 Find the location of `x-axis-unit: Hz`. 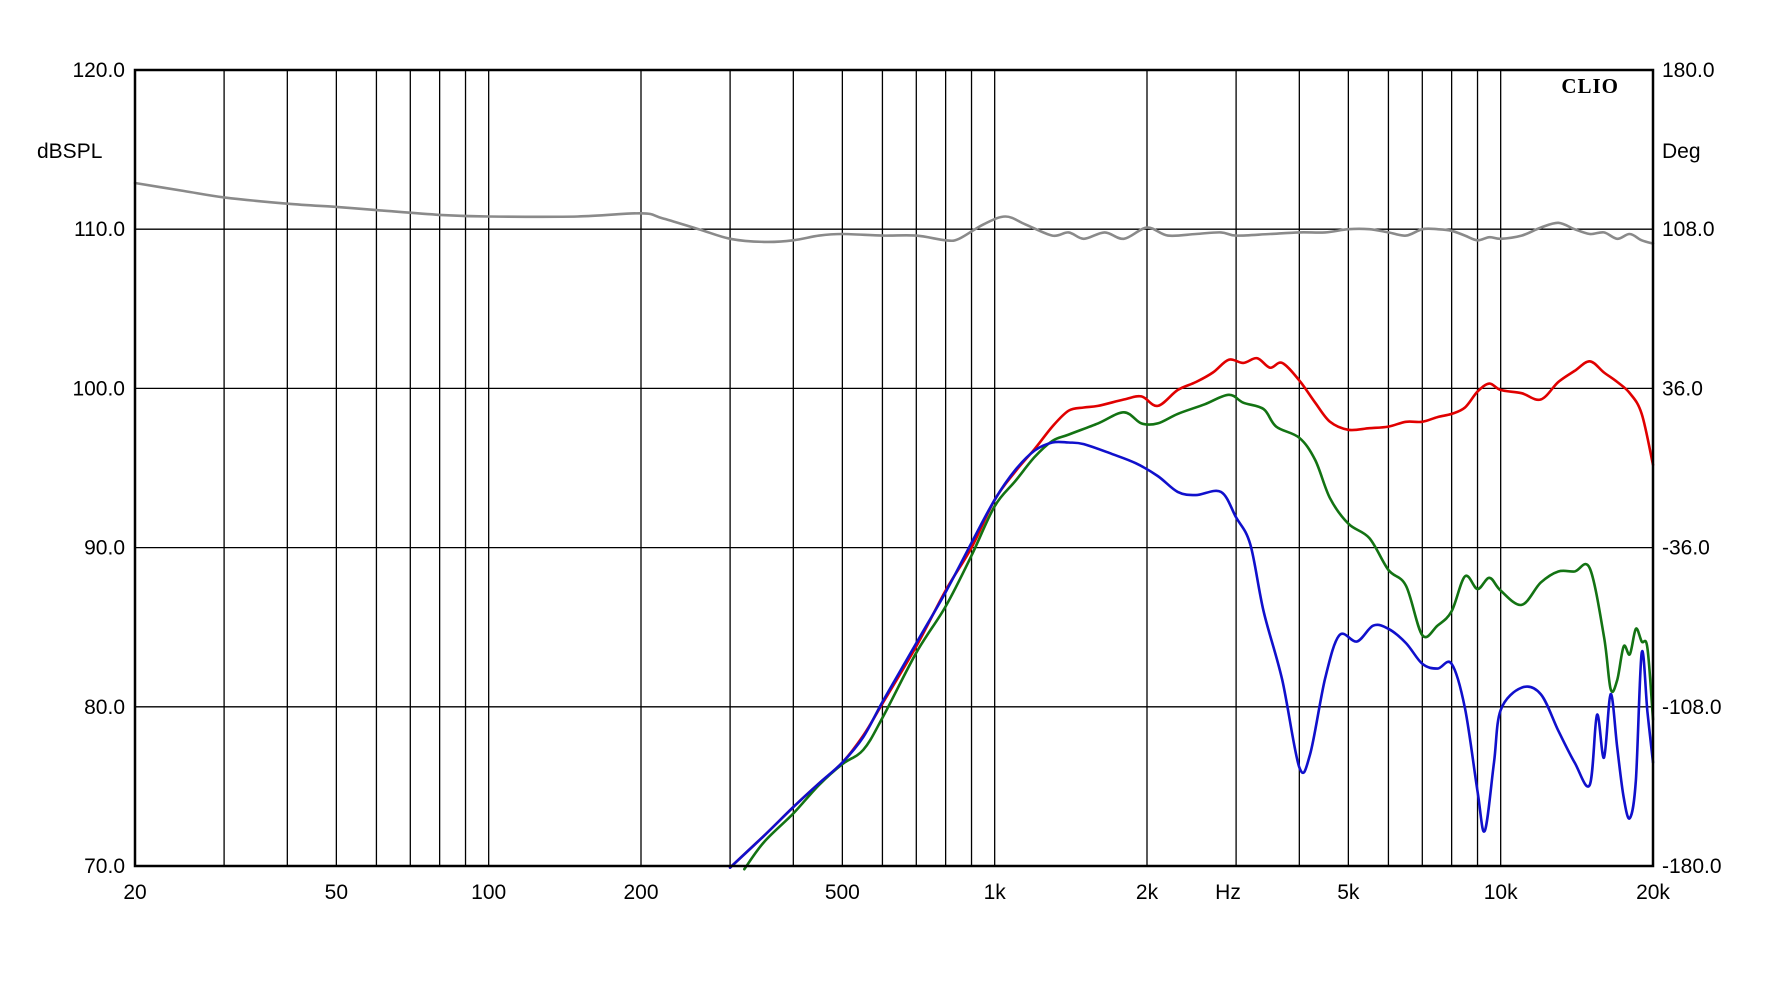

x-axis-unit: Hz is located at coordinates (1228, 892).